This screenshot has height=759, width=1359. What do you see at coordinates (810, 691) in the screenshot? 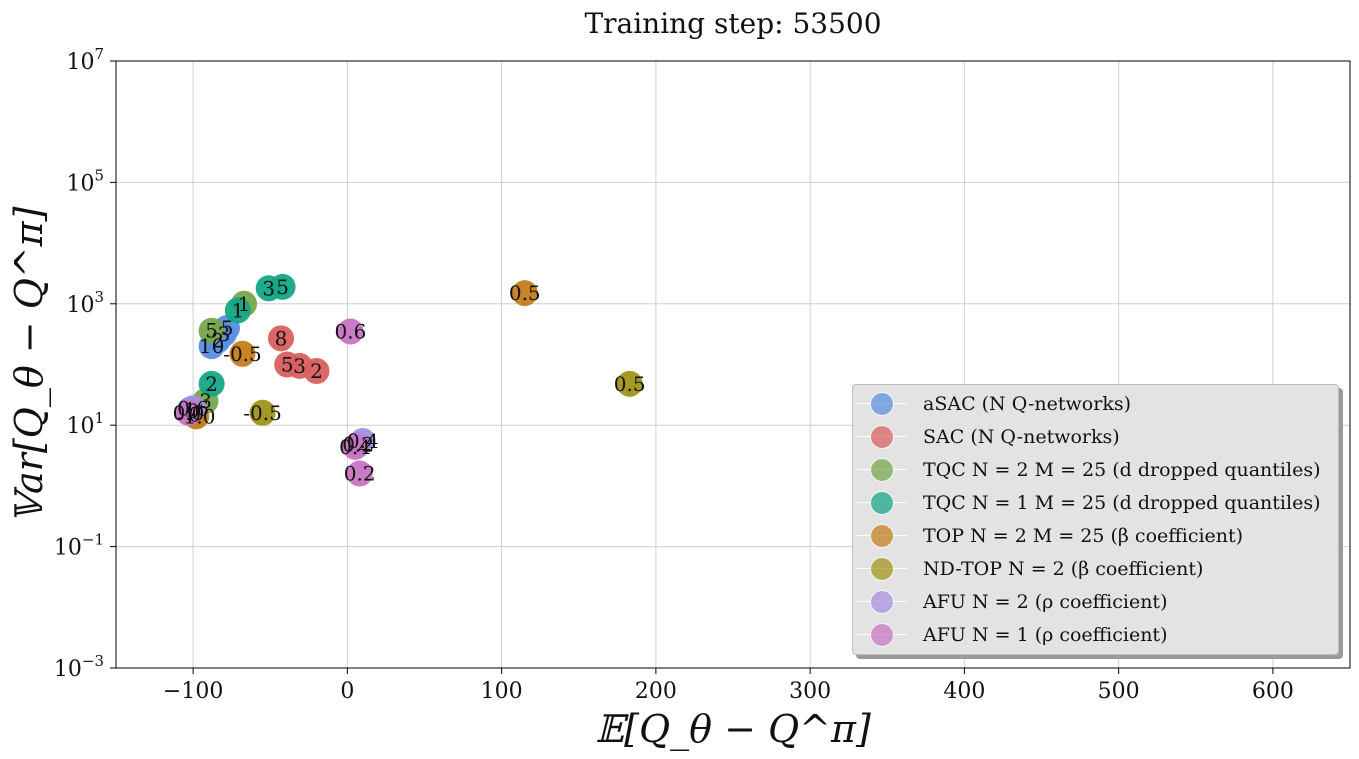
I see `x-tick-label: 300` at bounding box center [810, 691].